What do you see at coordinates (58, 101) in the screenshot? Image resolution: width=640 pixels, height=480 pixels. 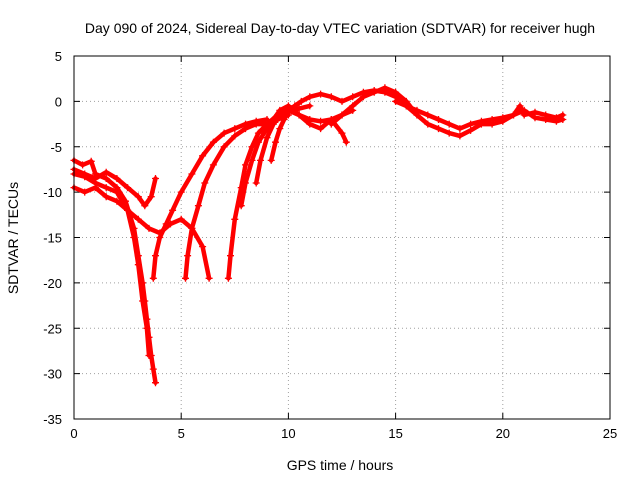 I see `y-tick-label: 0` at bounding box center [58, 101].